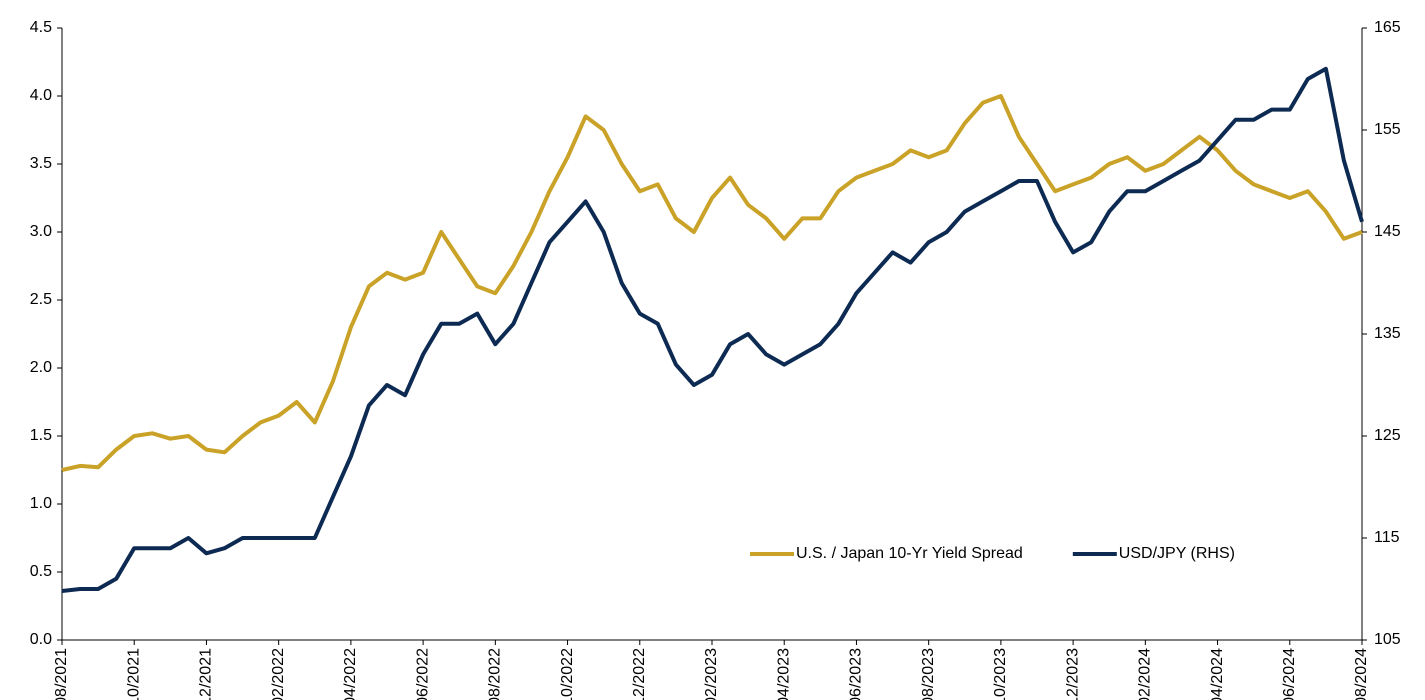 Image resolution: width=1425 pixels, height=700 pixels. What do you see at coordinates (41, 435) in the screenshot?
I see `y-tick-label: 1.5` at bounding box center [41, 435].